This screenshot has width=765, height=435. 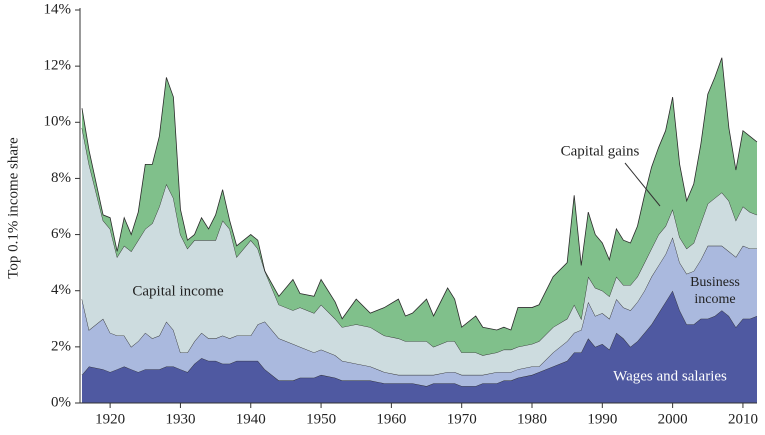 What do you see at coordinates (600, 151) in the screenshot?
I see `series-label: Capital gains` at bounding box center [600, 151].